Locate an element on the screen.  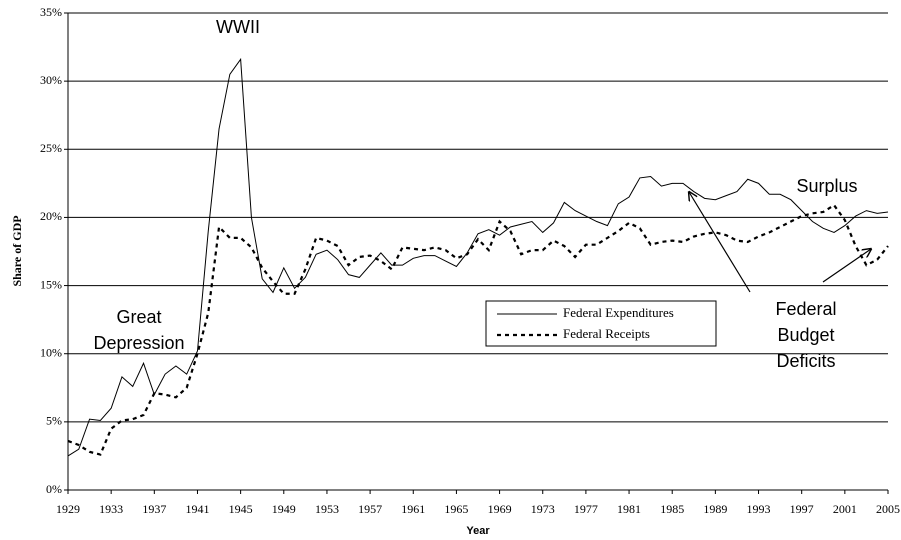
annotation: Budget is located at coordinates (805, 335).